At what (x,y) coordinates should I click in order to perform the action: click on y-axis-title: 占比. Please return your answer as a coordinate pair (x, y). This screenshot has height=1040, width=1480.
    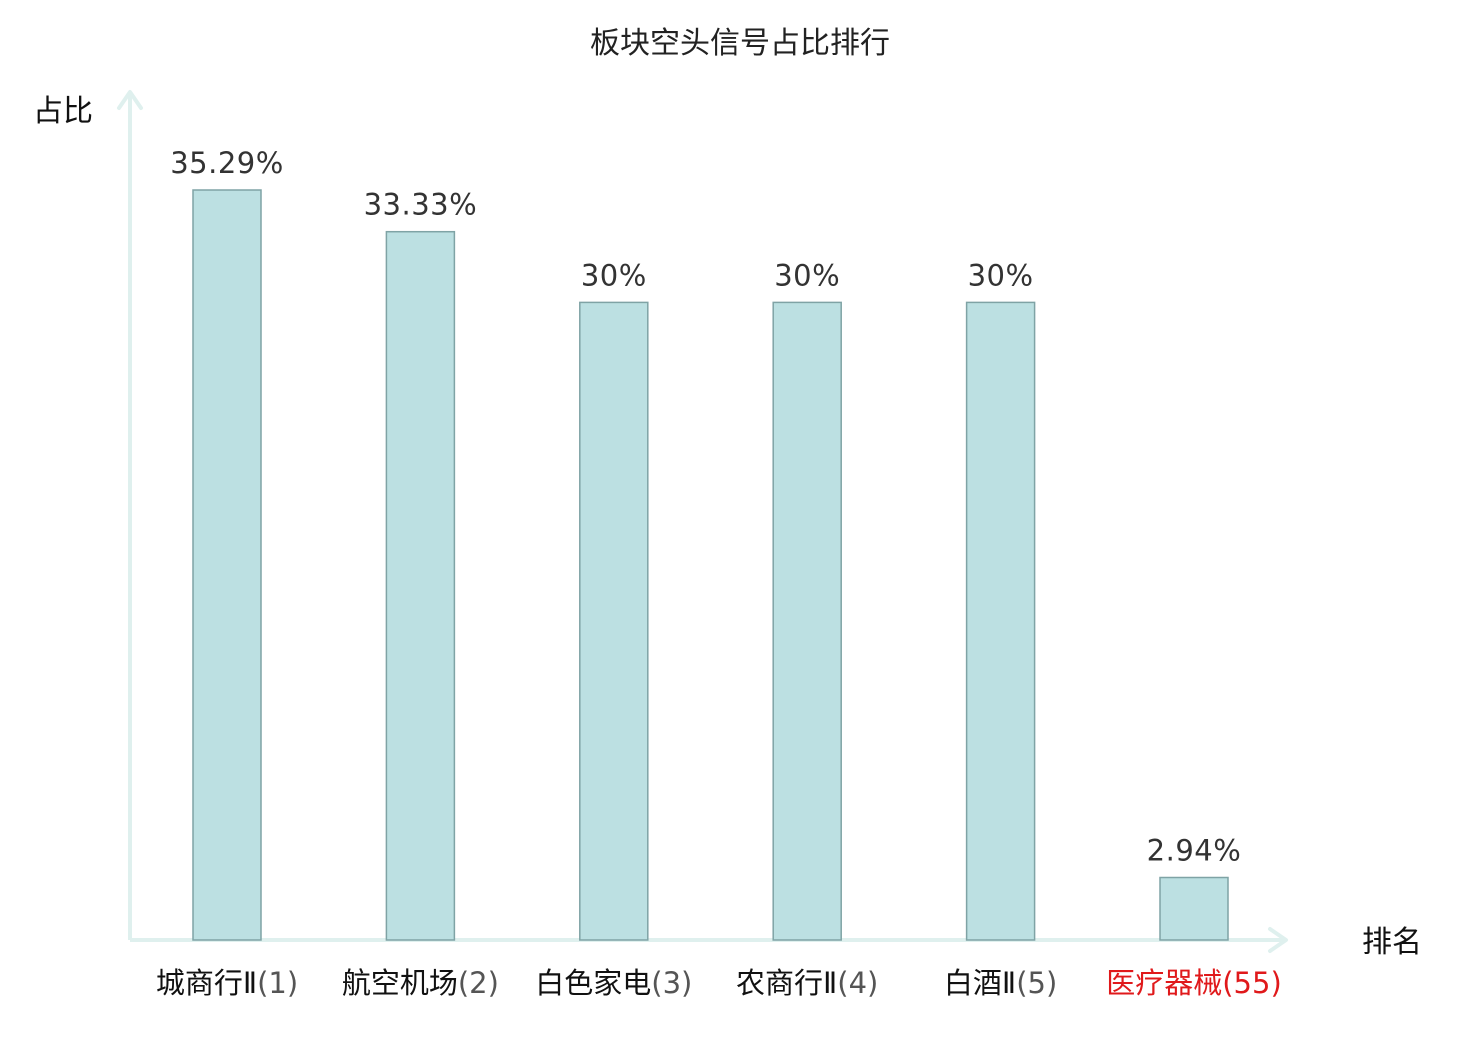
    Looking at the image, I should click on (63, 111).